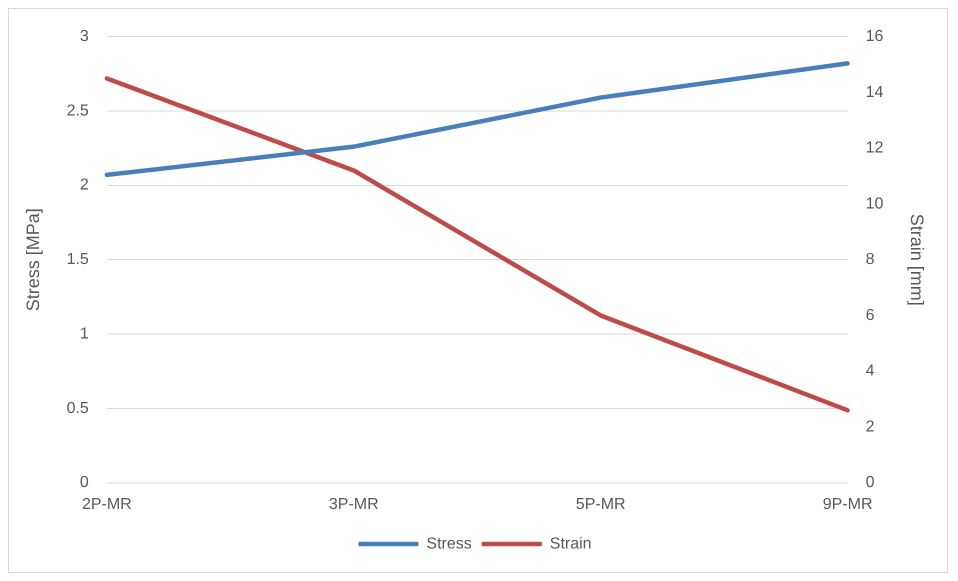 This screenshot has width=958, height=581. What do you see at coordinates (449, 543) in the screenshot?
I see `legend-label: Stress` at bounding box center [449, 543].